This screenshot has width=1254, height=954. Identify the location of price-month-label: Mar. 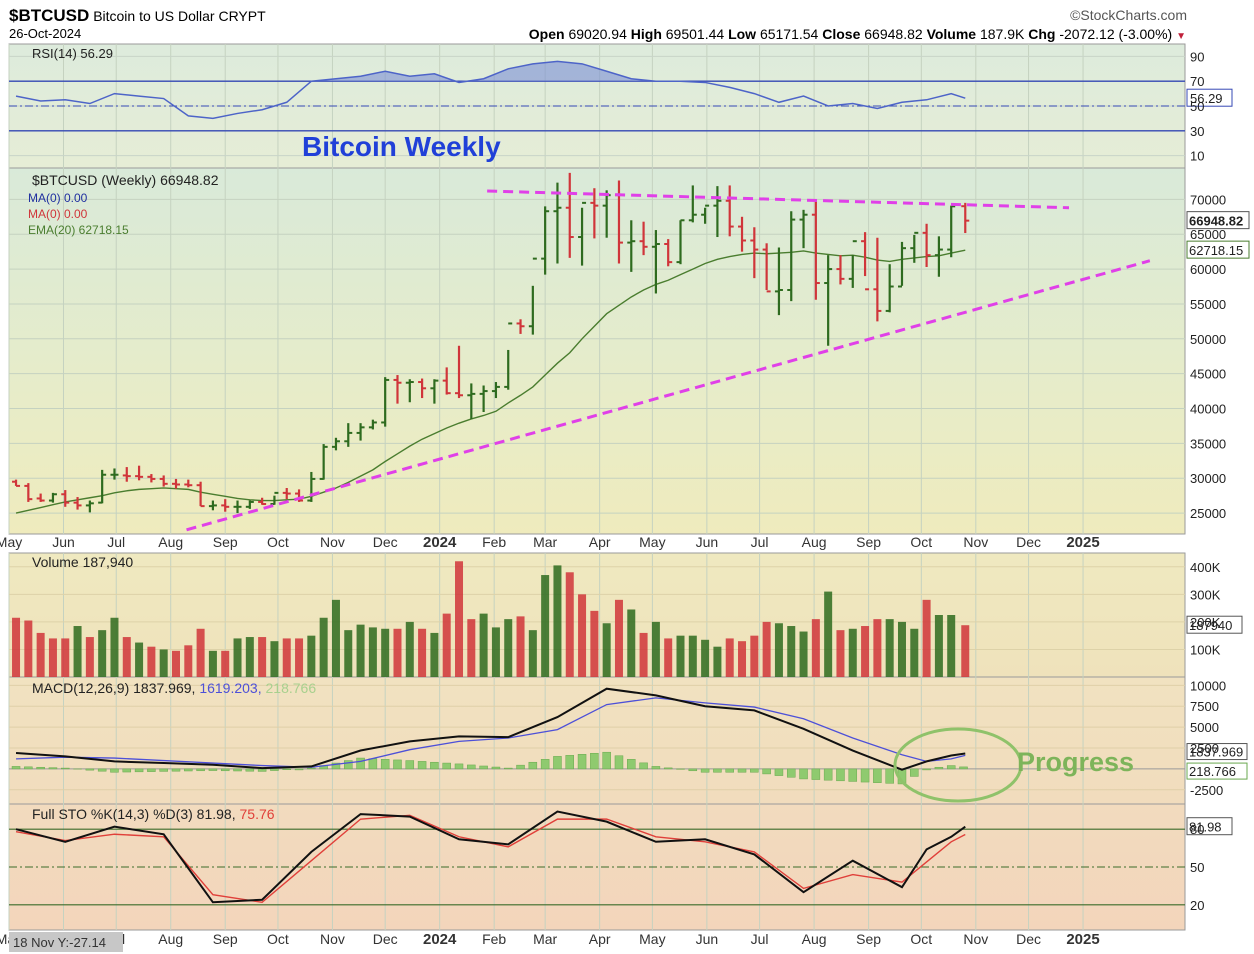
(545, 542).